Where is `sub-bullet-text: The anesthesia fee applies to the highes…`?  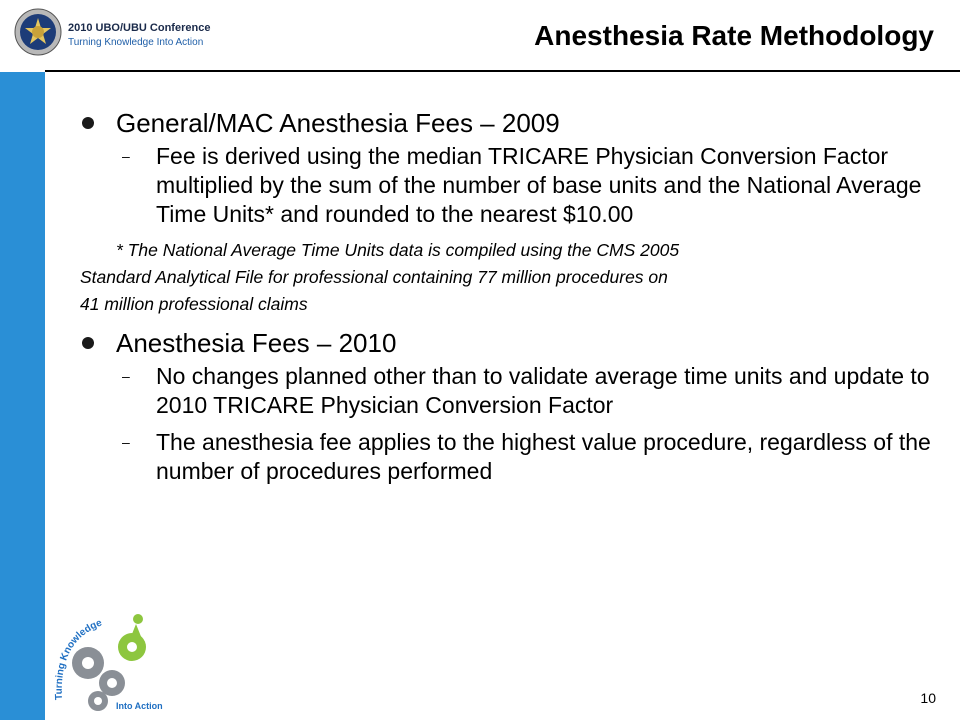 sub-bullet-text: The anesthesia fee applies to the highes… is located at coordinates (543, 456).